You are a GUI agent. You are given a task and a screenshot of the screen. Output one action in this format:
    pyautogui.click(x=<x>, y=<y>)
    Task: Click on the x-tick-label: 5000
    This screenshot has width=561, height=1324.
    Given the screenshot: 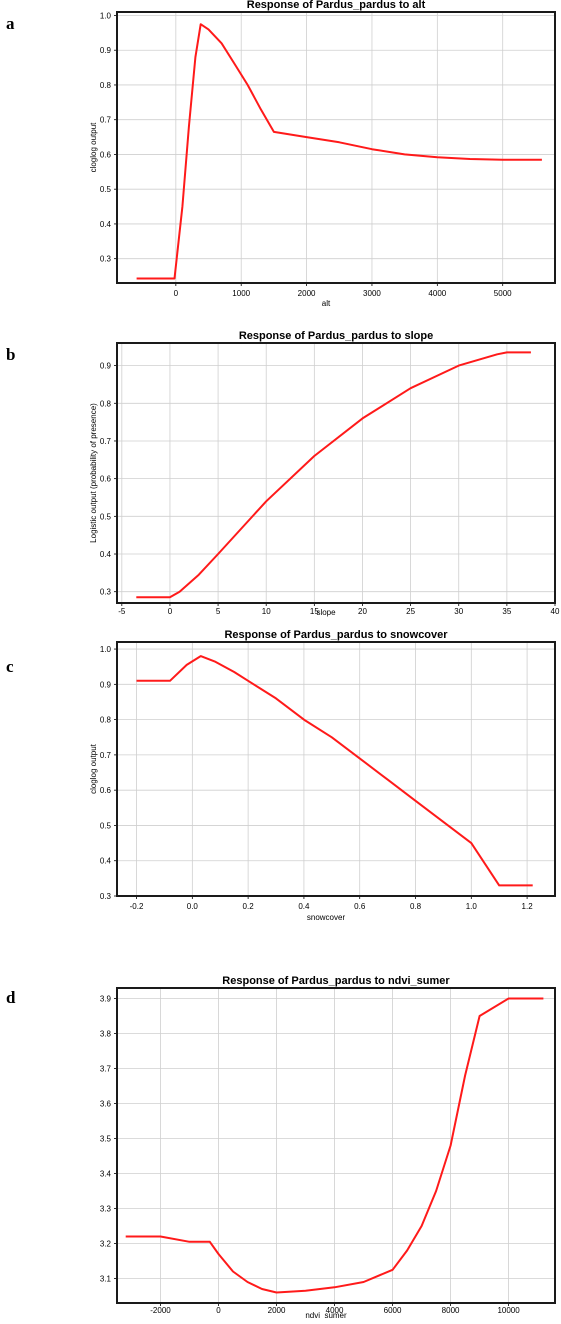 What is the action you would take?
    pyautogui.click(x=503, y=293)
    